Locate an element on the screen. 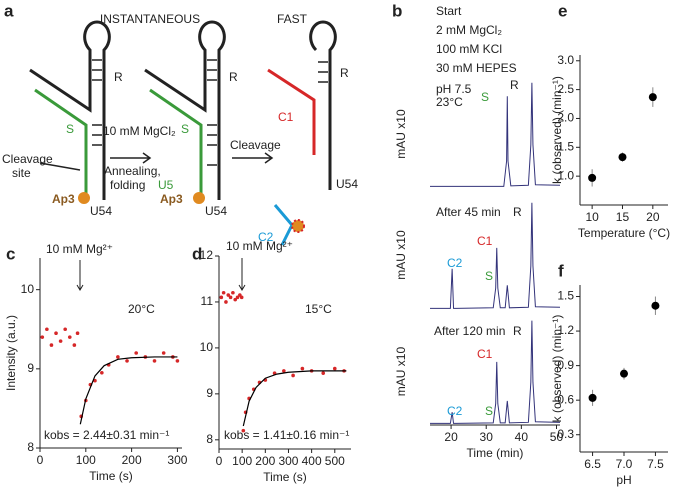 The width and height of the screenshot is (685, 488). fit-line is located at coordinates (294, 398).